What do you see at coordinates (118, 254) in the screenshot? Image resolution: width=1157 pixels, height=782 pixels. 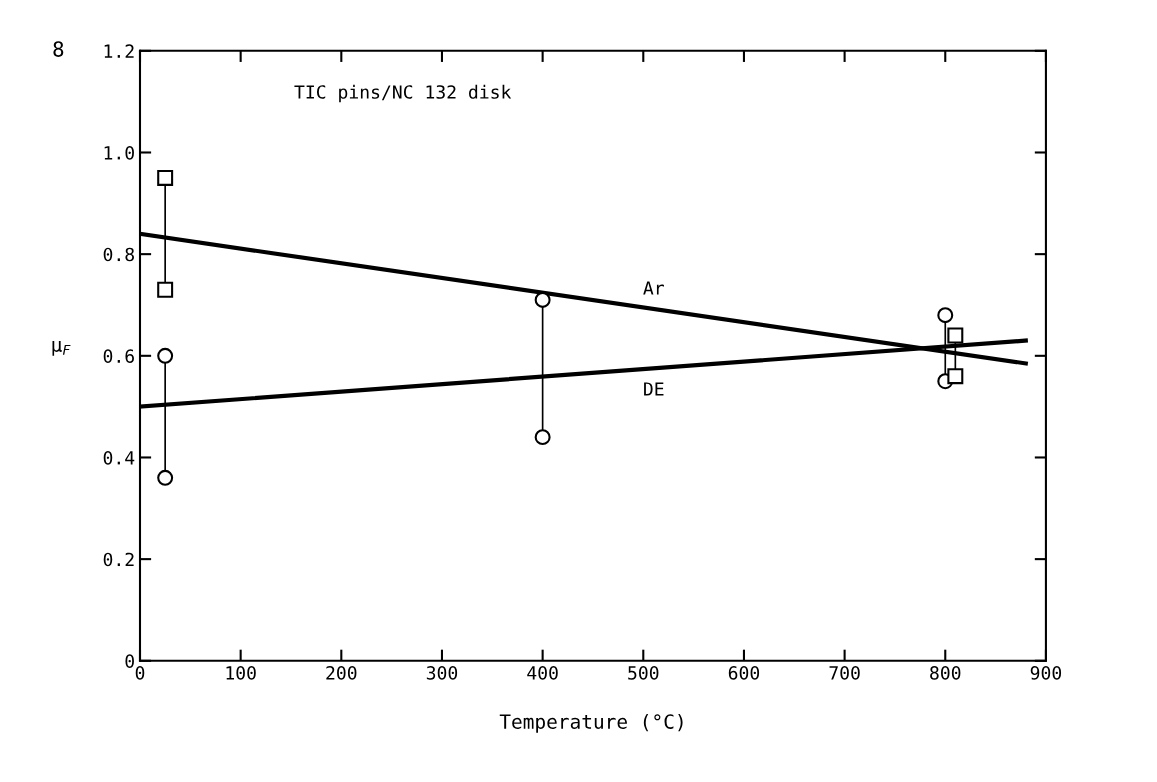 I see `y-tick-label: 0.8` at bounding box center [118, 254].